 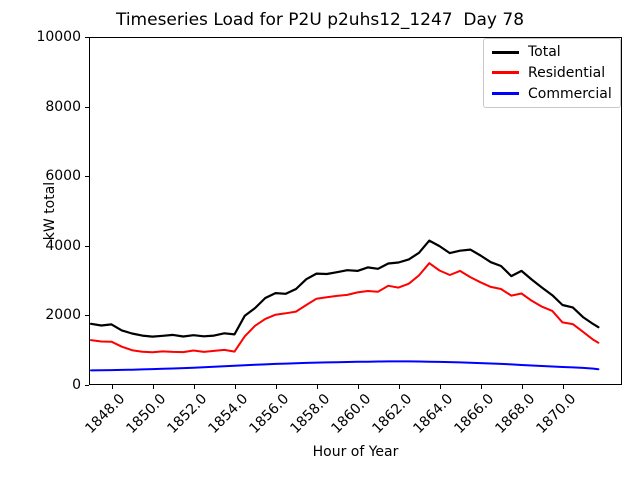 What do you see at coordinates (544, 52) in the screenshot?
I see `legend-label: Total` at bounding box center [544, 52].